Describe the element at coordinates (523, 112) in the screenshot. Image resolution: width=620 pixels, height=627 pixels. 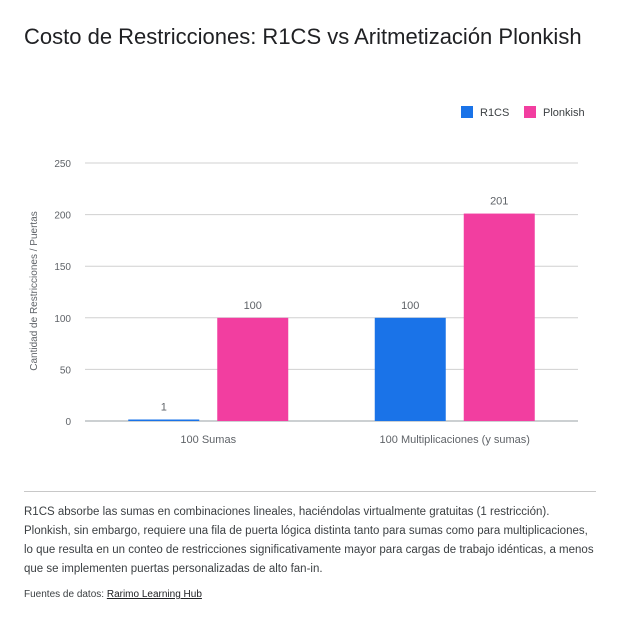
I see `legend: R1CS Plonkish` at that location.